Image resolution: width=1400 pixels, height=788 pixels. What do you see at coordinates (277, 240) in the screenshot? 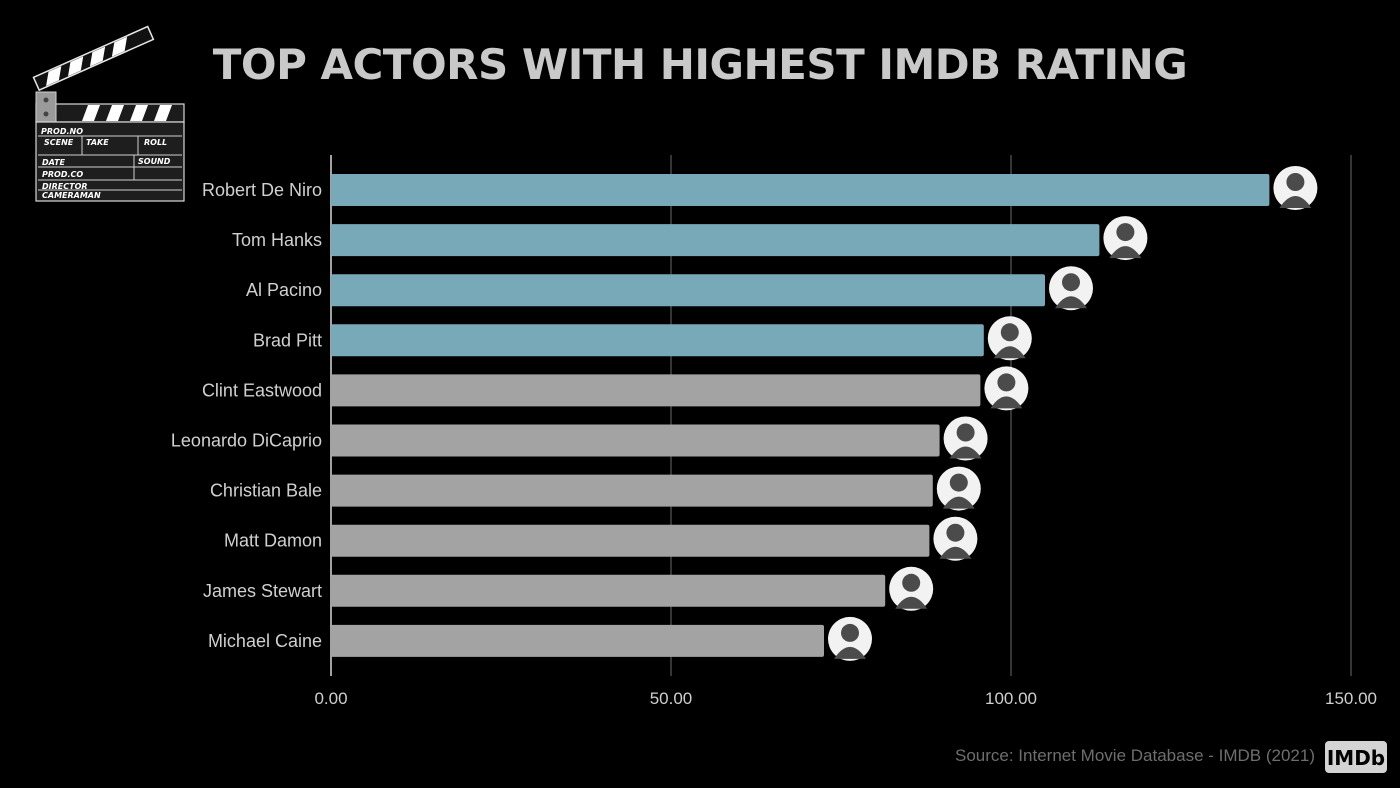
I see `category-label: Tom Hanks` at bounding box center [277, 240].